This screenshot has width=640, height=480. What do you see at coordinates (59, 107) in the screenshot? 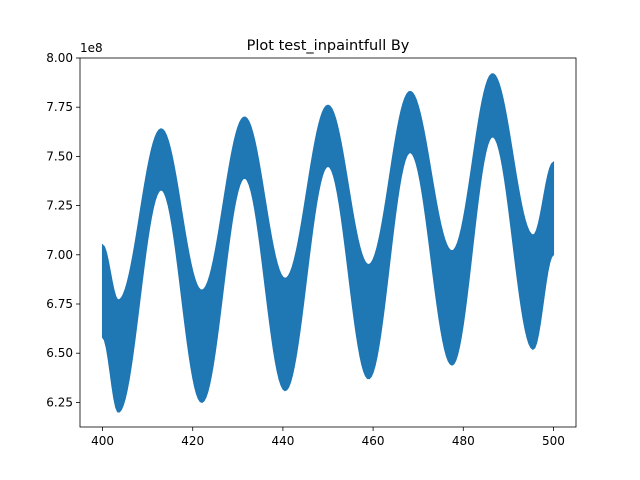
I see `y-tick-label: 7.75` at bounding box center [59, 107].